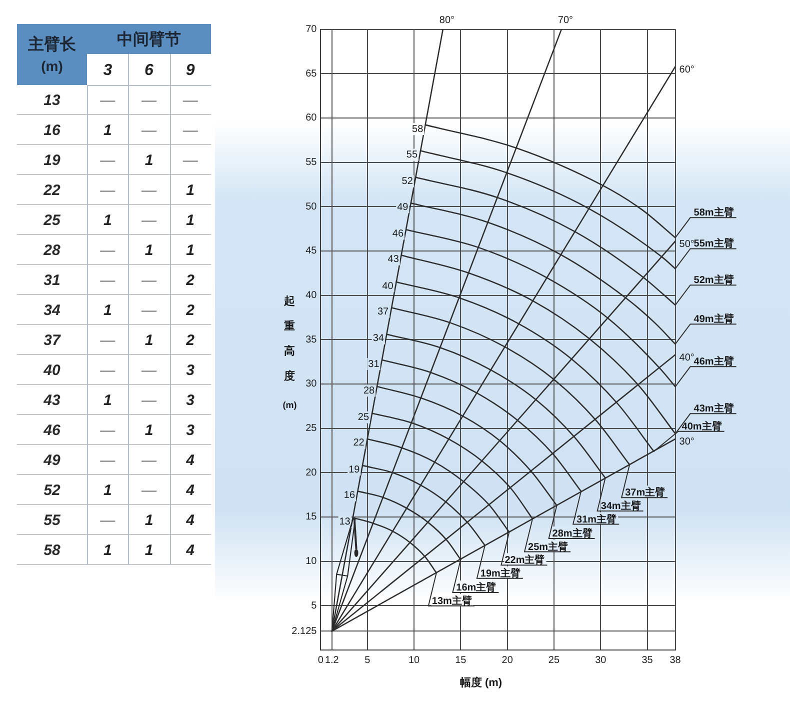  What do you see at coordinates (51, 251) in the screenshot?
I see `y-tick-label: 28` at bounding box center [51, 251].